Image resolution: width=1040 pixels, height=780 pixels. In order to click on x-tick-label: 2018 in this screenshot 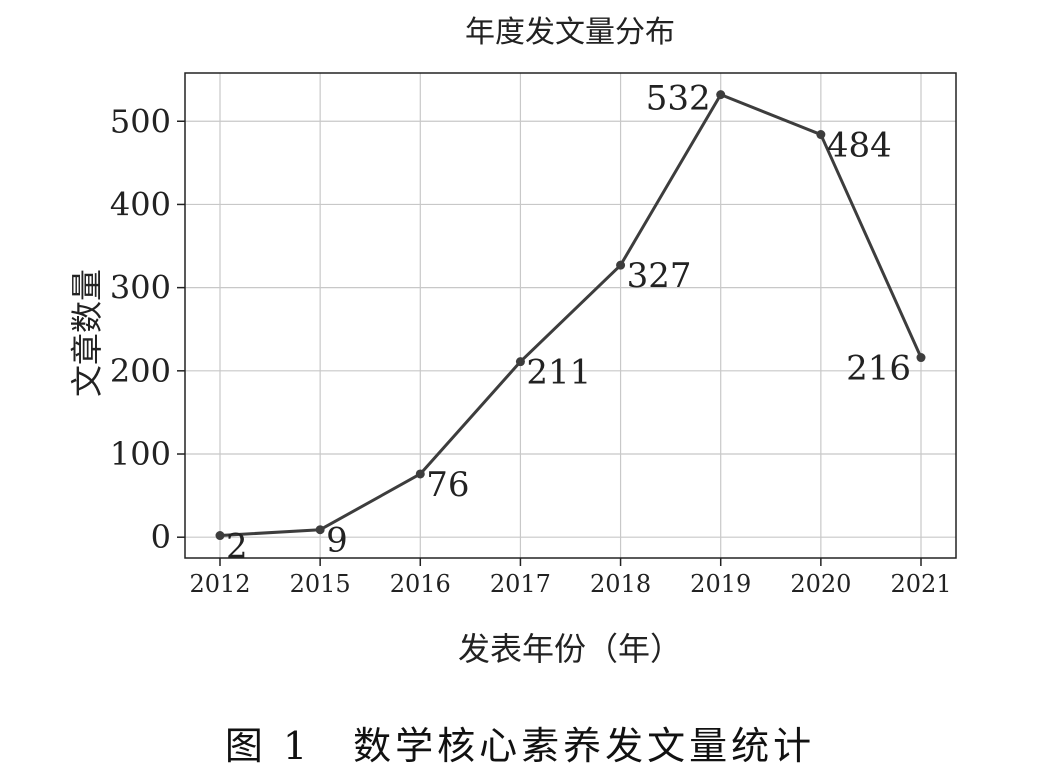, I will do `click(620, 584)`.